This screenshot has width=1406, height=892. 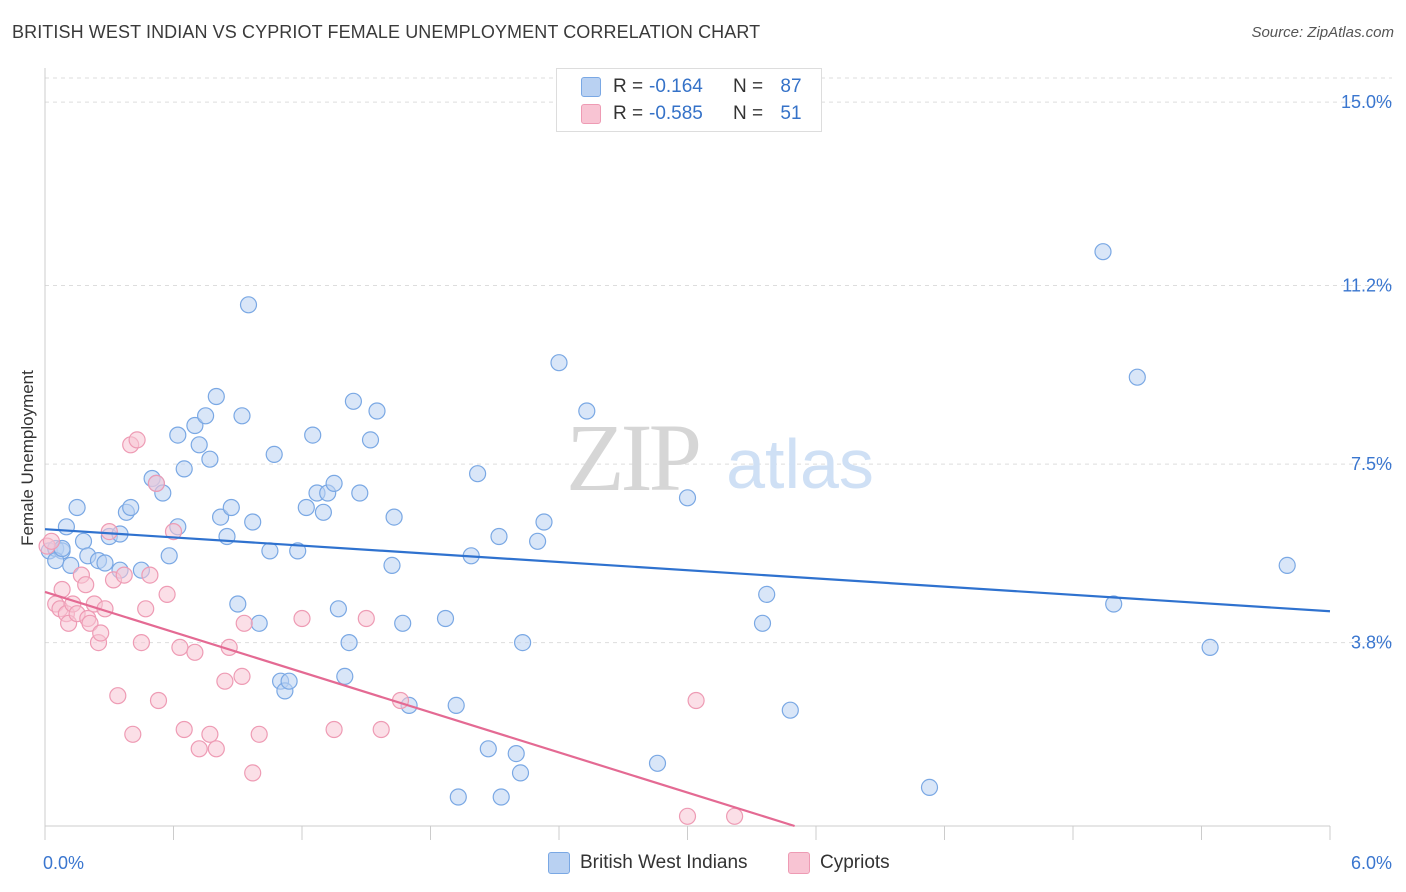 What do you see at coordinates (748, 113) in the screenshot?
I see `legend-n-label: N =` at bounding box center [748, 113].